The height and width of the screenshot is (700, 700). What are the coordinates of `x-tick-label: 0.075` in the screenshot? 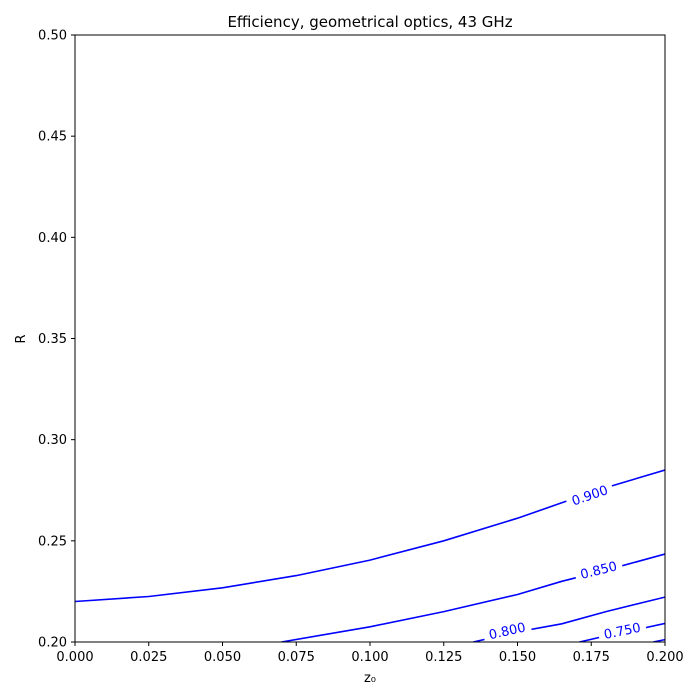 It's located at (296, 657).